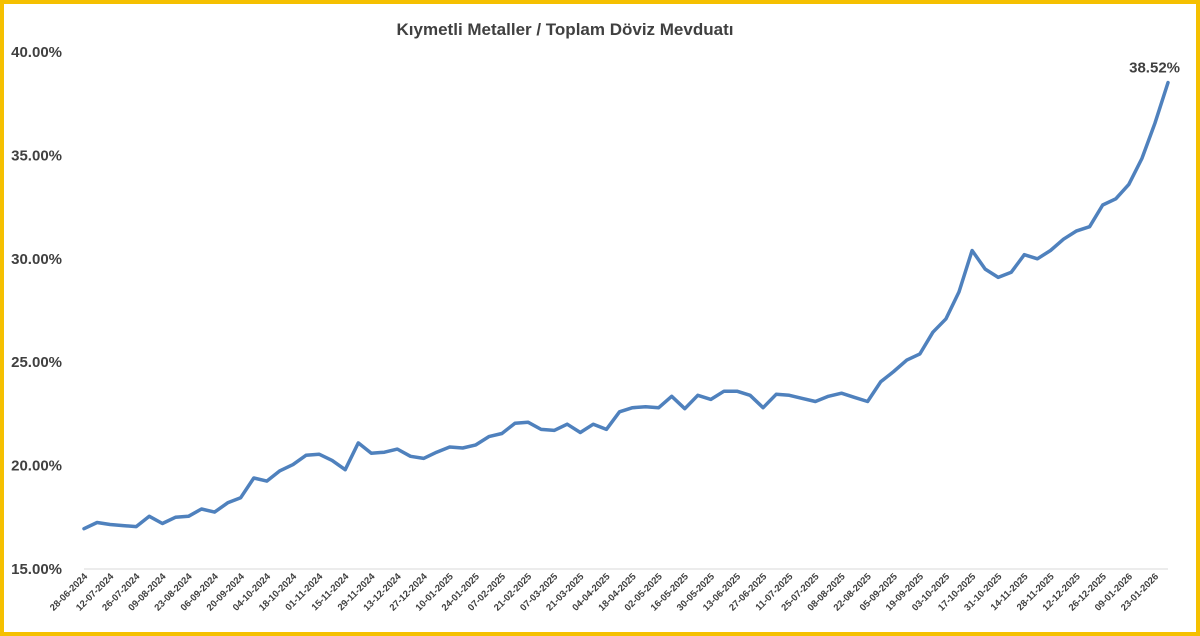  Describe the element at coordinates (36, 259) in the screenshot. I see `y-tick-label: 30.00%` at that location.